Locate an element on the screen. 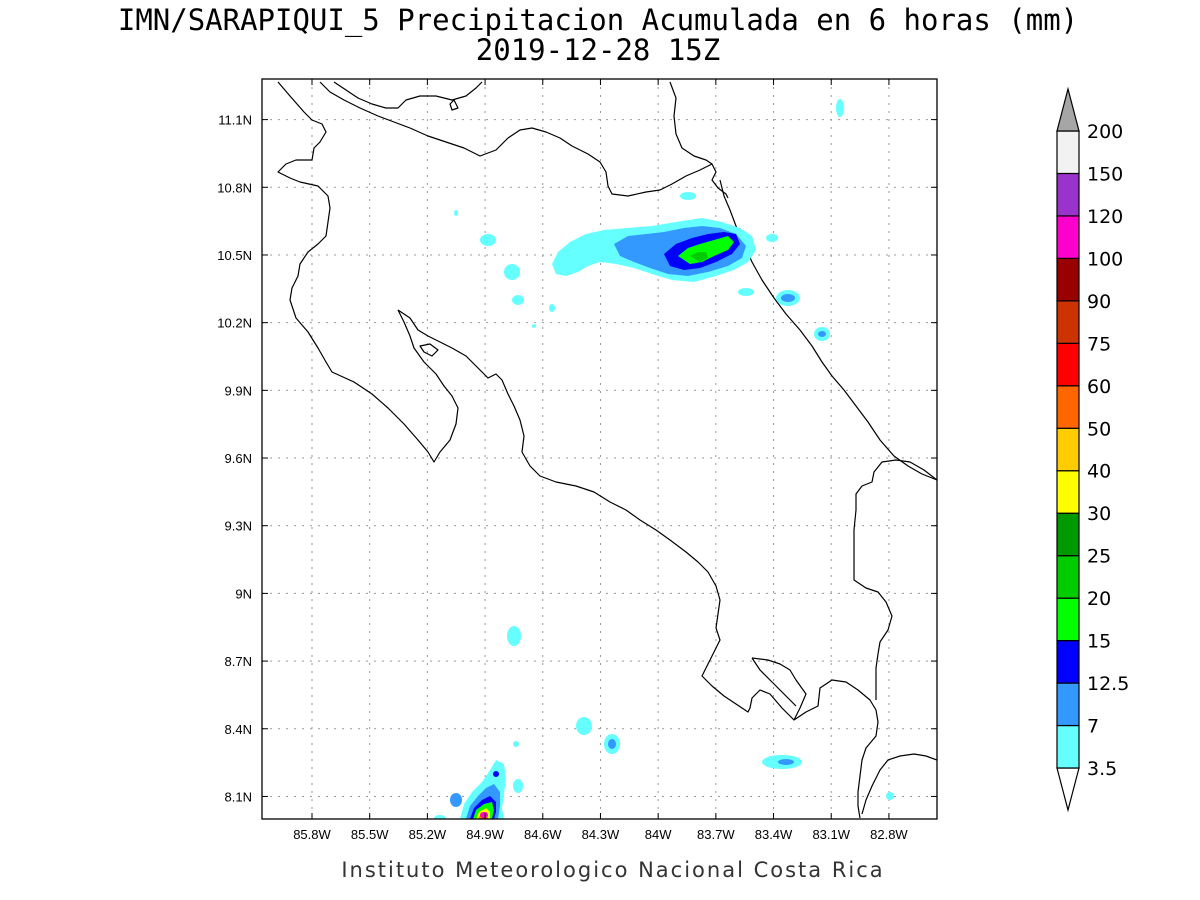 The width and height of the screenshot is (1200, 900). colorbar-label: 40 is located at coordinates (1099, 472).